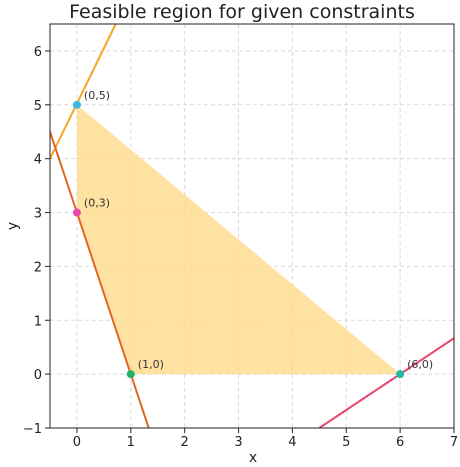  What do you see at coordinates (346, 442) in the screenshot?
I see `x-tick-label: 5` at bounding box center [346, 442].